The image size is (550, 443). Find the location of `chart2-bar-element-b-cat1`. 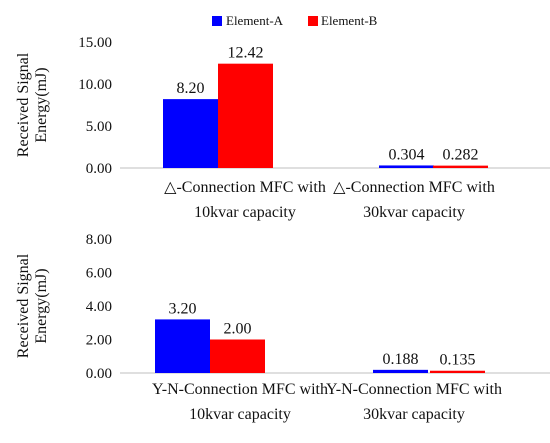

chart2-bar-element-b-cat1 is located at coordinates (237, 356).